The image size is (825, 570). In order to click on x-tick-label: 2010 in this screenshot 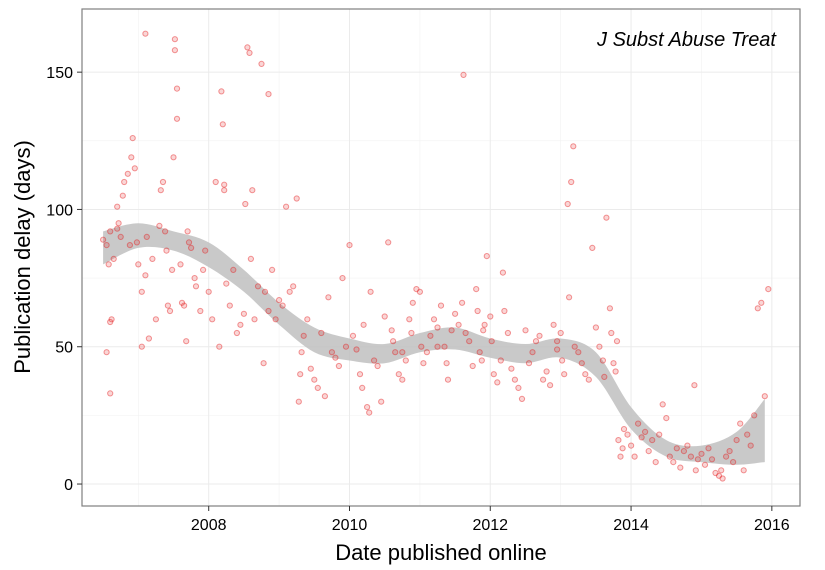, I will do `click(350, 525)`.